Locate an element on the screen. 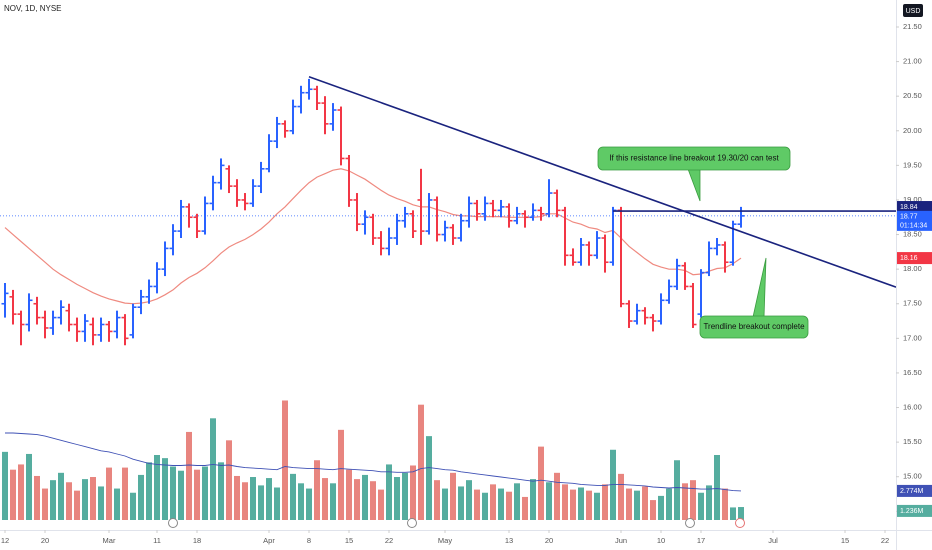  y-tick-label: 15.00 is located at coordinates (912, 476).